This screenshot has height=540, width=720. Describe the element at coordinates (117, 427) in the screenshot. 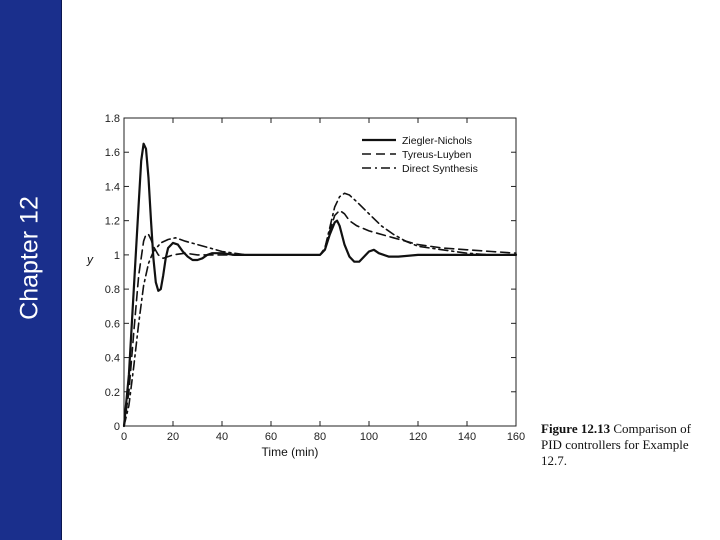

I see `y-tick-label: 0` at that location.